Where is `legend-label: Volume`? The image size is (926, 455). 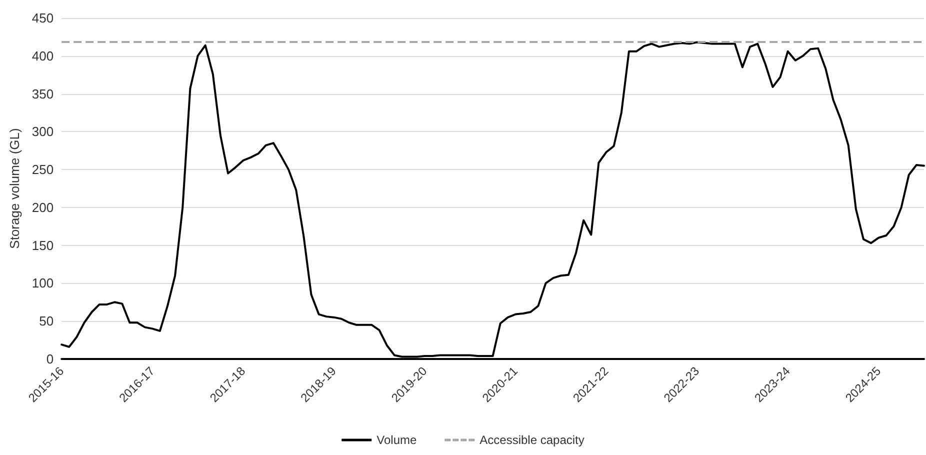
legend-label: Volume is located at coordinates (396, 440).